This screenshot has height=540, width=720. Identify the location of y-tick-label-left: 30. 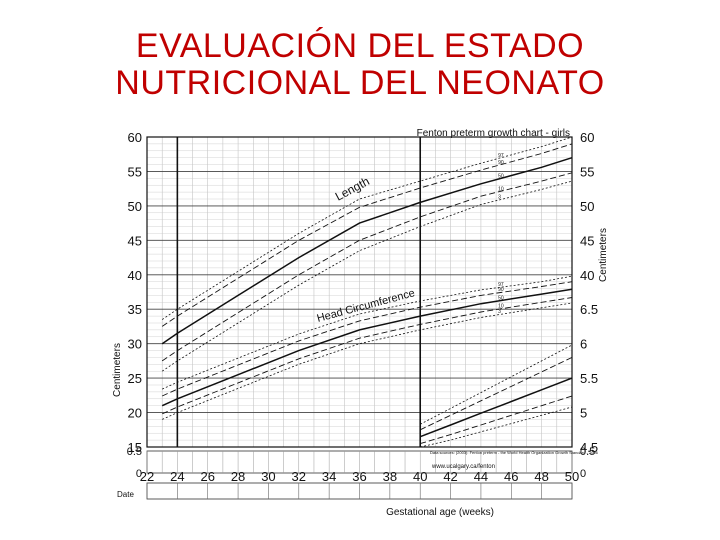
(135, 344).